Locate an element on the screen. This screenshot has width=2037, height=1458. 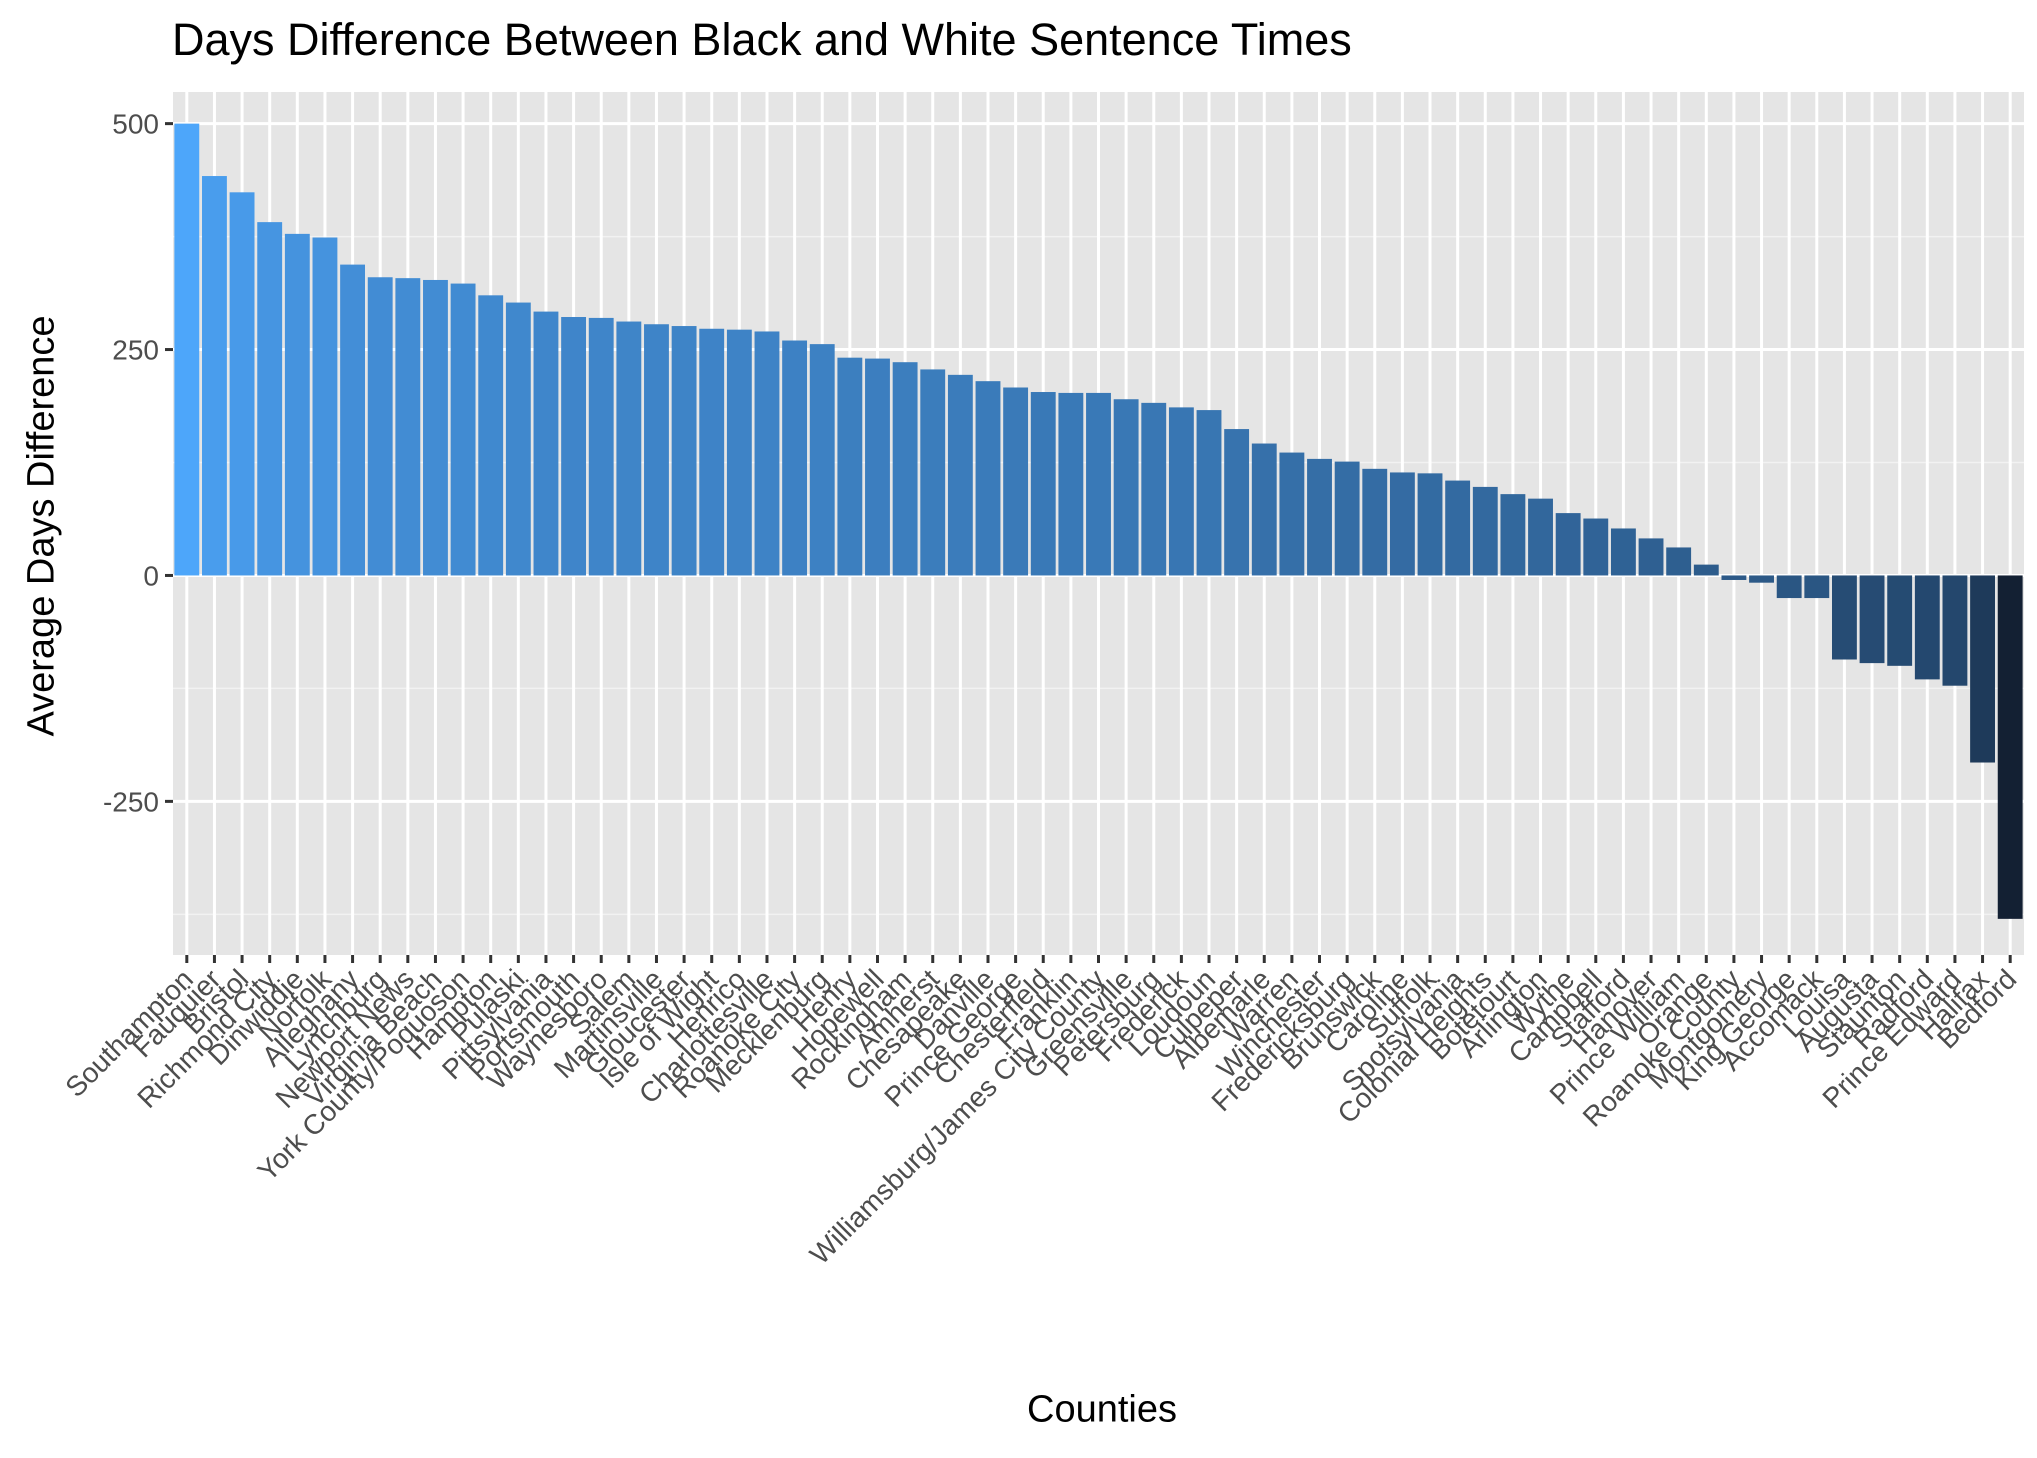
x-axis-title: Counties is located at coordinates (1102, 1409).